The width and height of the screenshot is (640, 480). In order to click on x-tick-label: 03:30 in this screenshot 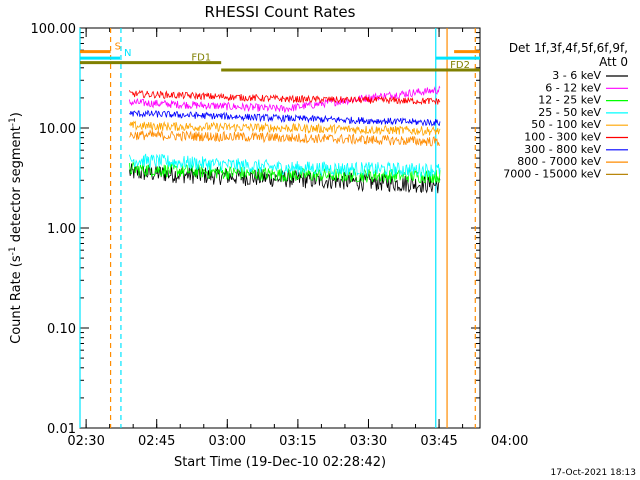, I will do `click(368, 441)`.